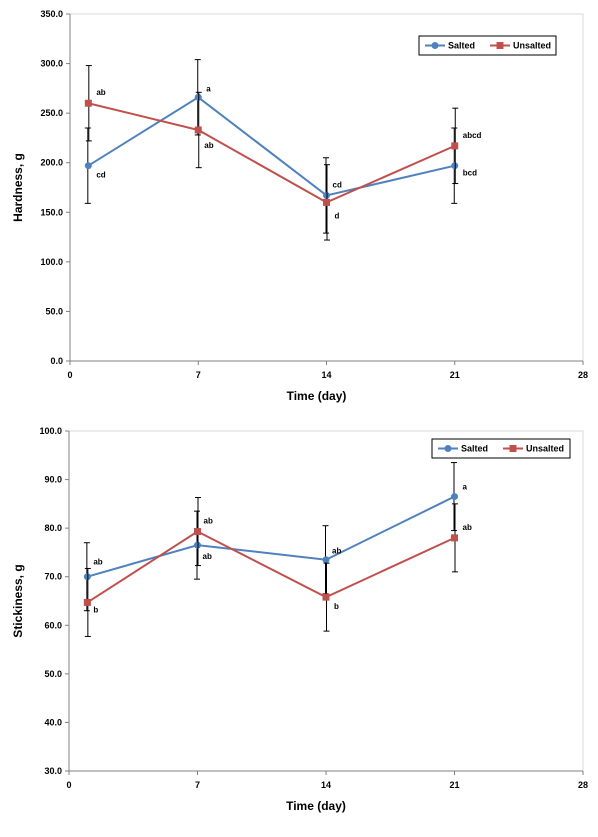 The width and height of the screenshot is (598, 837). Describe the element at coordinates (53, 771) in the screenshot. I see `y-tick-label: 30.0` at that location.